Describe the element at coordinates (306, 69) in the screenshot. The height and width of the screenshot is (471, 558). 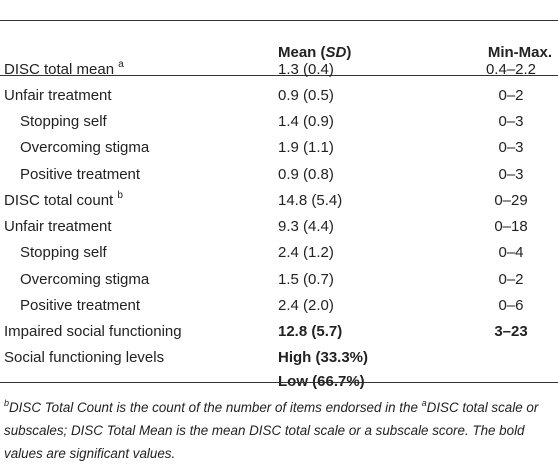
I see `row-mean-sd: 1.3 (0.4)` at that location.